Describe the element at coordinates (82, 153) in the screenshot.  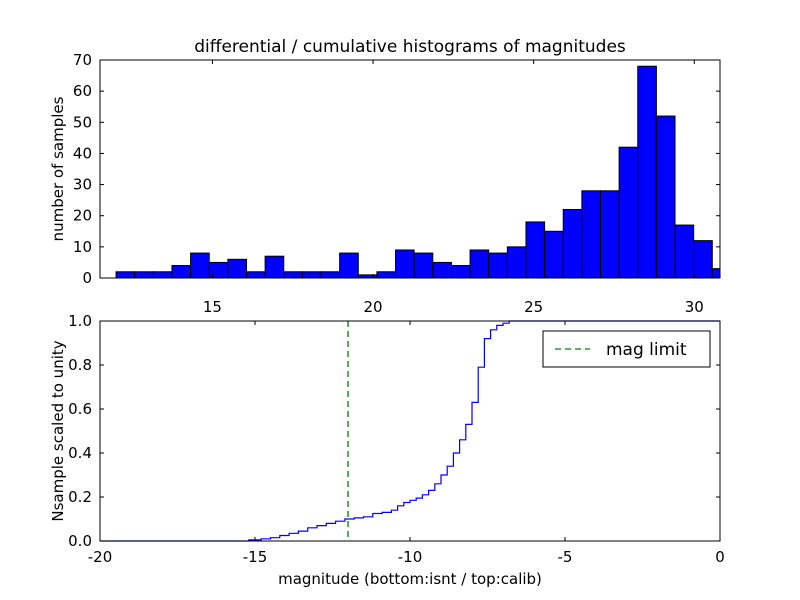
I see `y-tick-label: 40` at that location.